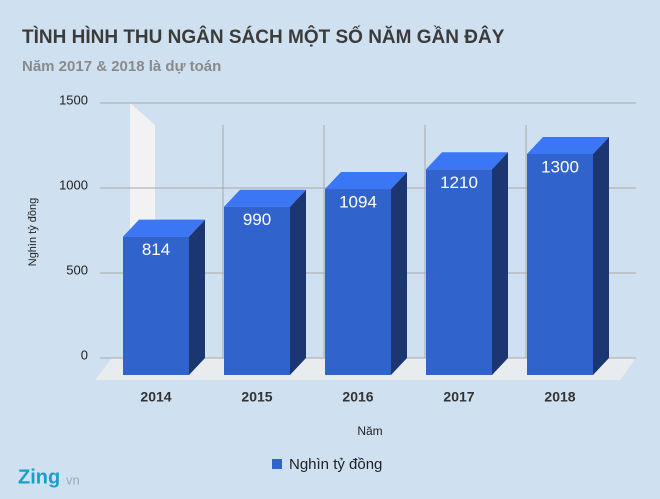  Describe the element at coordinates (369, 431) in the screenshot. I see `x-axis-label: Năm` at that location.